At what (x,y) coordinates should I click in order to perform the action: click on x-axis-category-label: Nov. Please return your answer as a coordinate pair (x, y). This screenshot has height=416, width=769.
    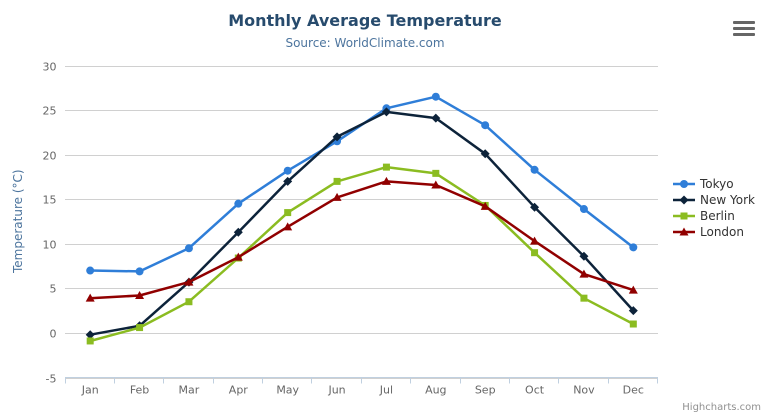
    Looking at the image, I should click on (584, 390).